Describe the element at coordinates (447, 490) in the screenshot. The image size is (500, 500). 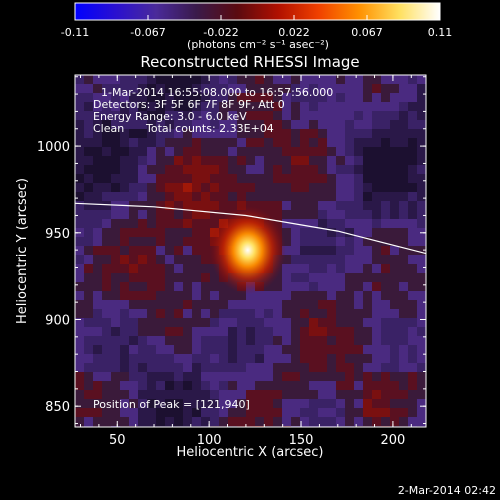
I see `date-stamp: 2-Mar-2014 02:42` at that location.